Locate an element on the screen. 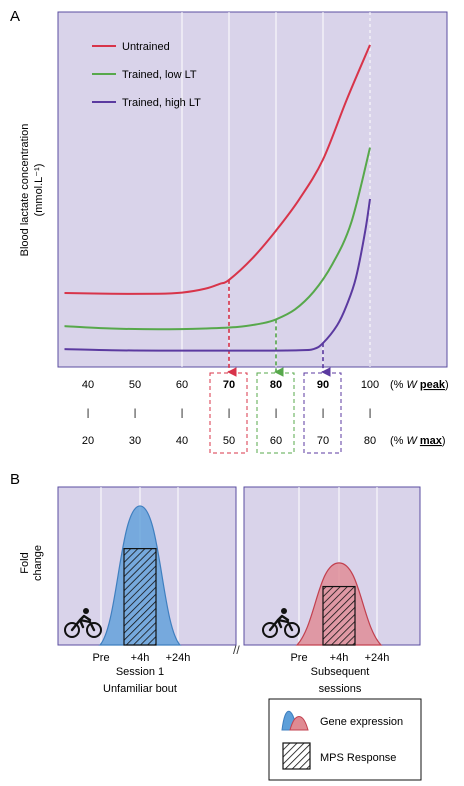 Image resolution: width=464 pixels, height=786 pixels. legend-label-trained-high: Trained, high LT is located at coordinates (161, 103).